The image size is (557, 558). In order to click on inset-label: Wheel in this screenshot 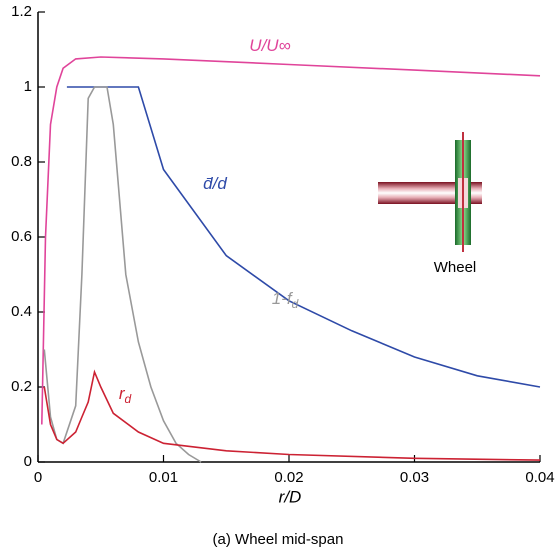, I will do `click(455, 267)`.